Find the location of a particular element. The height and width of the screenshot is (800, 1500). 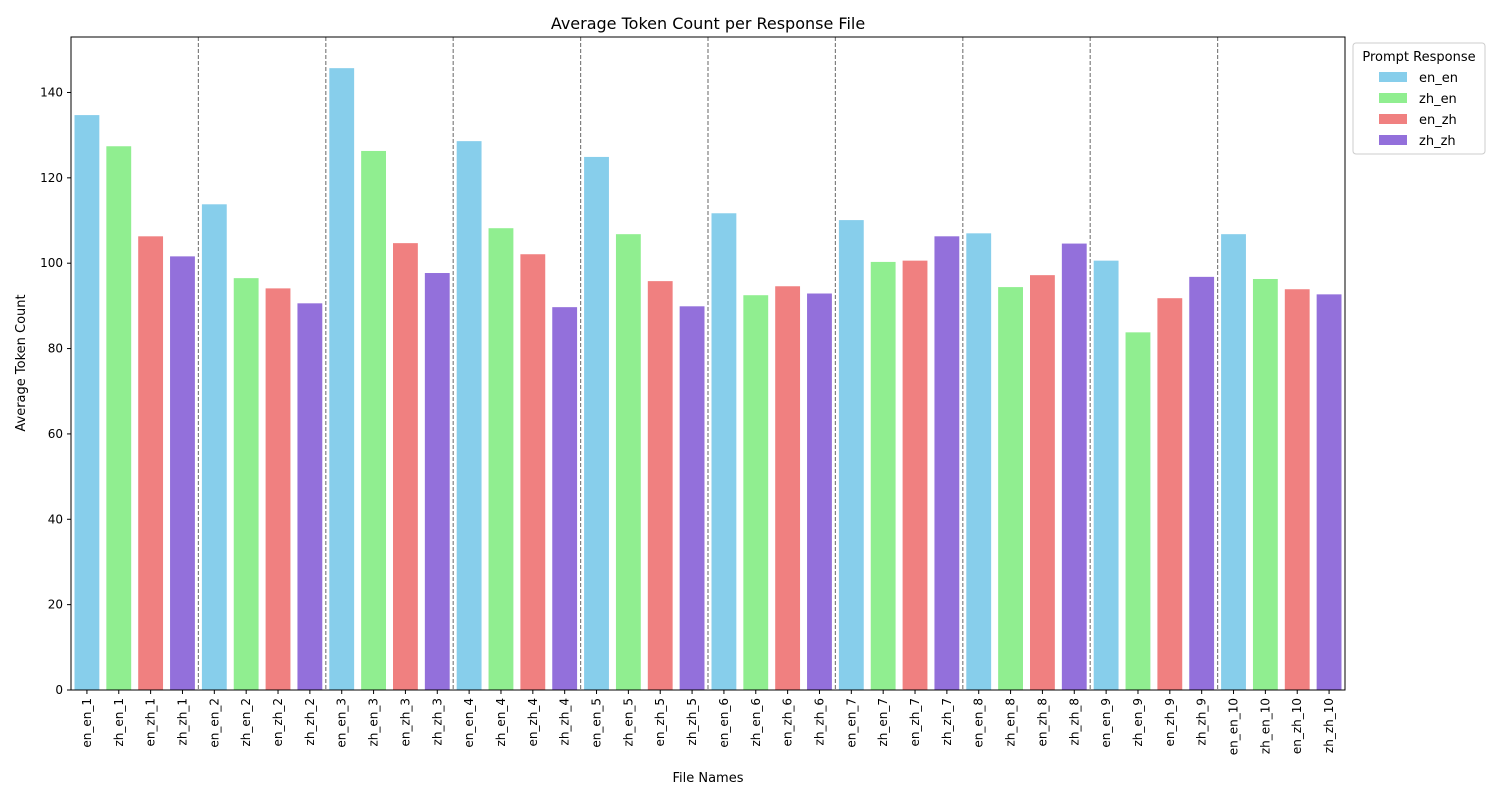

legend-swatch-en_zh is located at coordinates (1393, 119).